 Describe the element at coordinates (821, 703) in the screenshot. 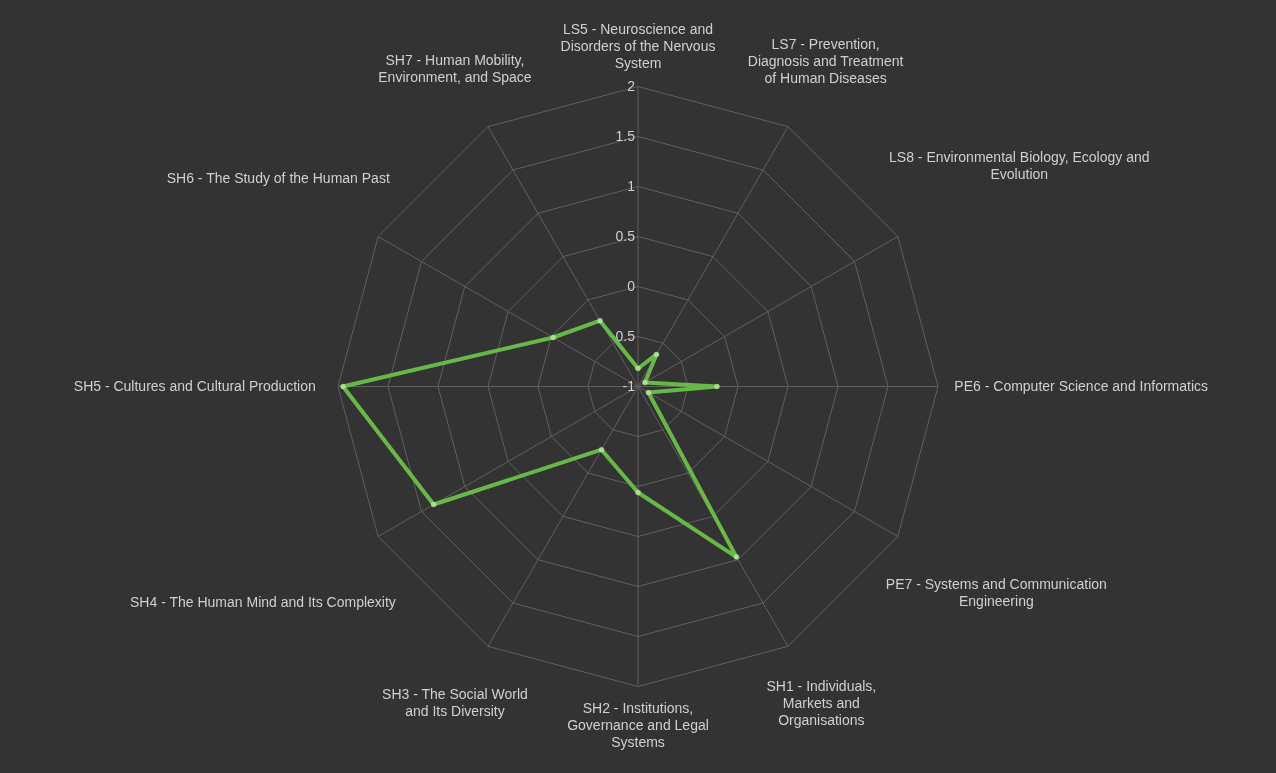

I see `spoke-label: SH1 - Individuals, Markets and Organisations` at that location.